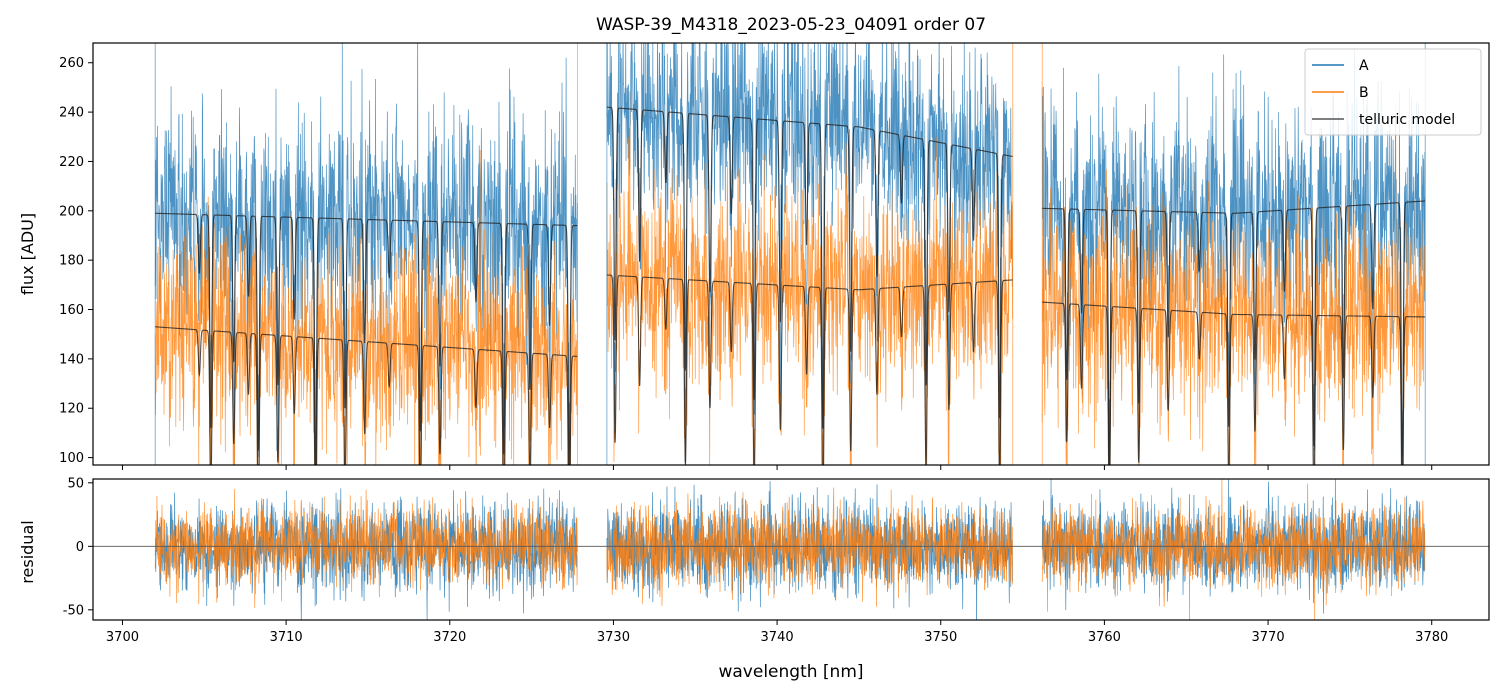 The height and width of the screenshot is (696, 1502). I want to click on flux-y-ticks: 100 120 140 160 180 200 220 240 260, so click(76, 261).